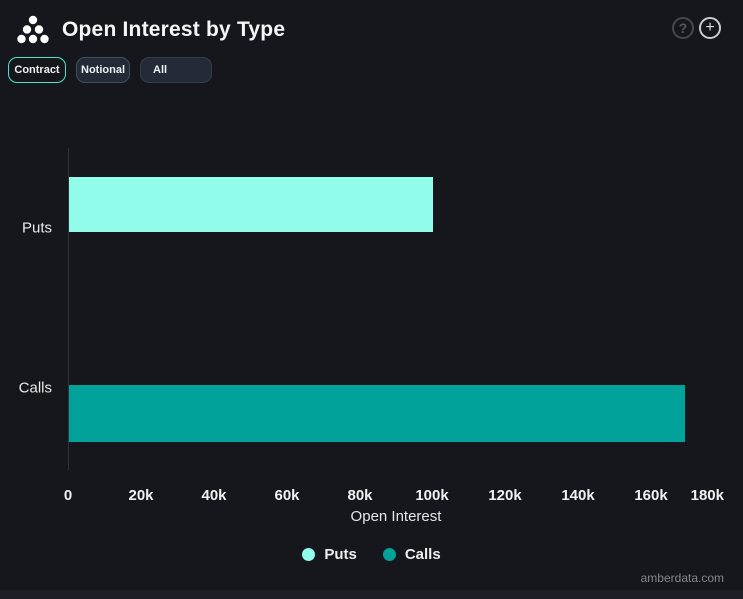  I want to click on y-axis-label-puts: Puts, so click(36, 228).